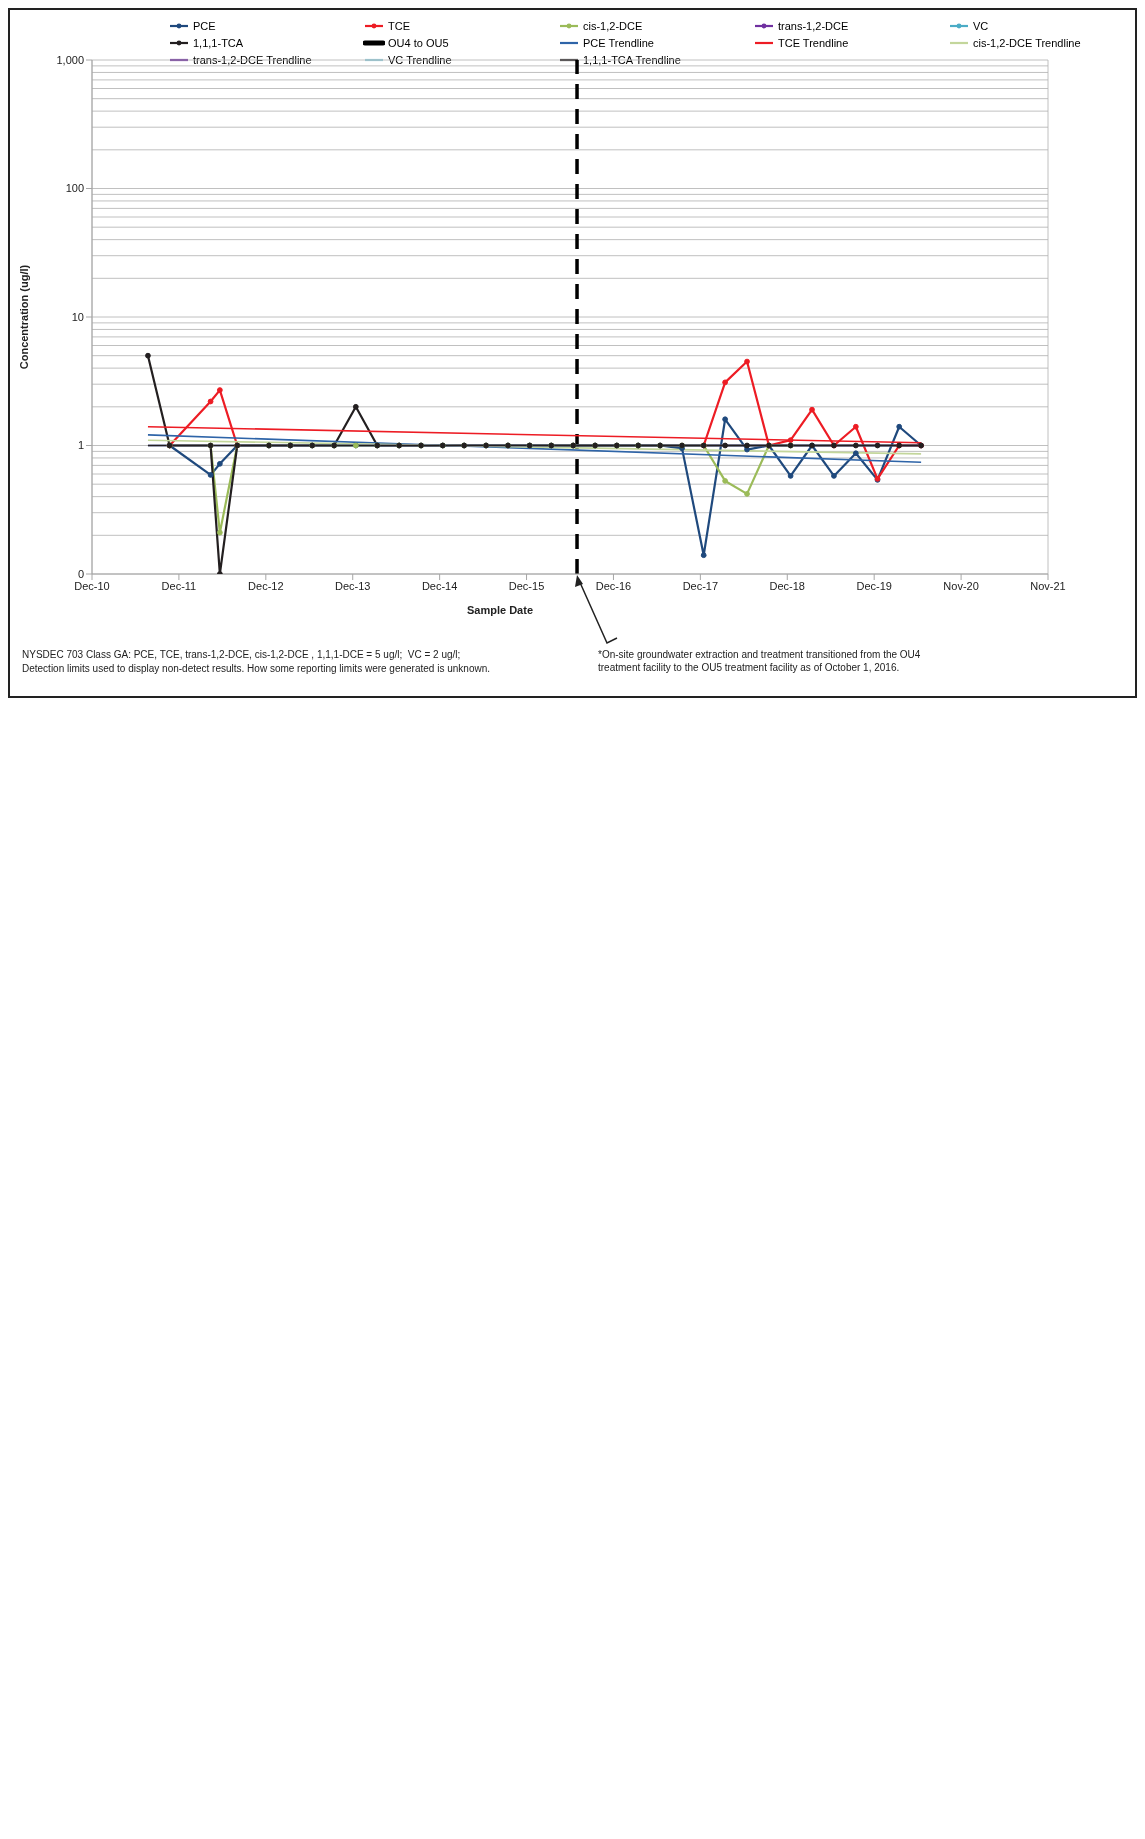 This screenshot has width=1145, height=1839. Describe the element at coordinates (700, 585) in the screenshot. I see `x-tick-label: Dec-17` at that location.